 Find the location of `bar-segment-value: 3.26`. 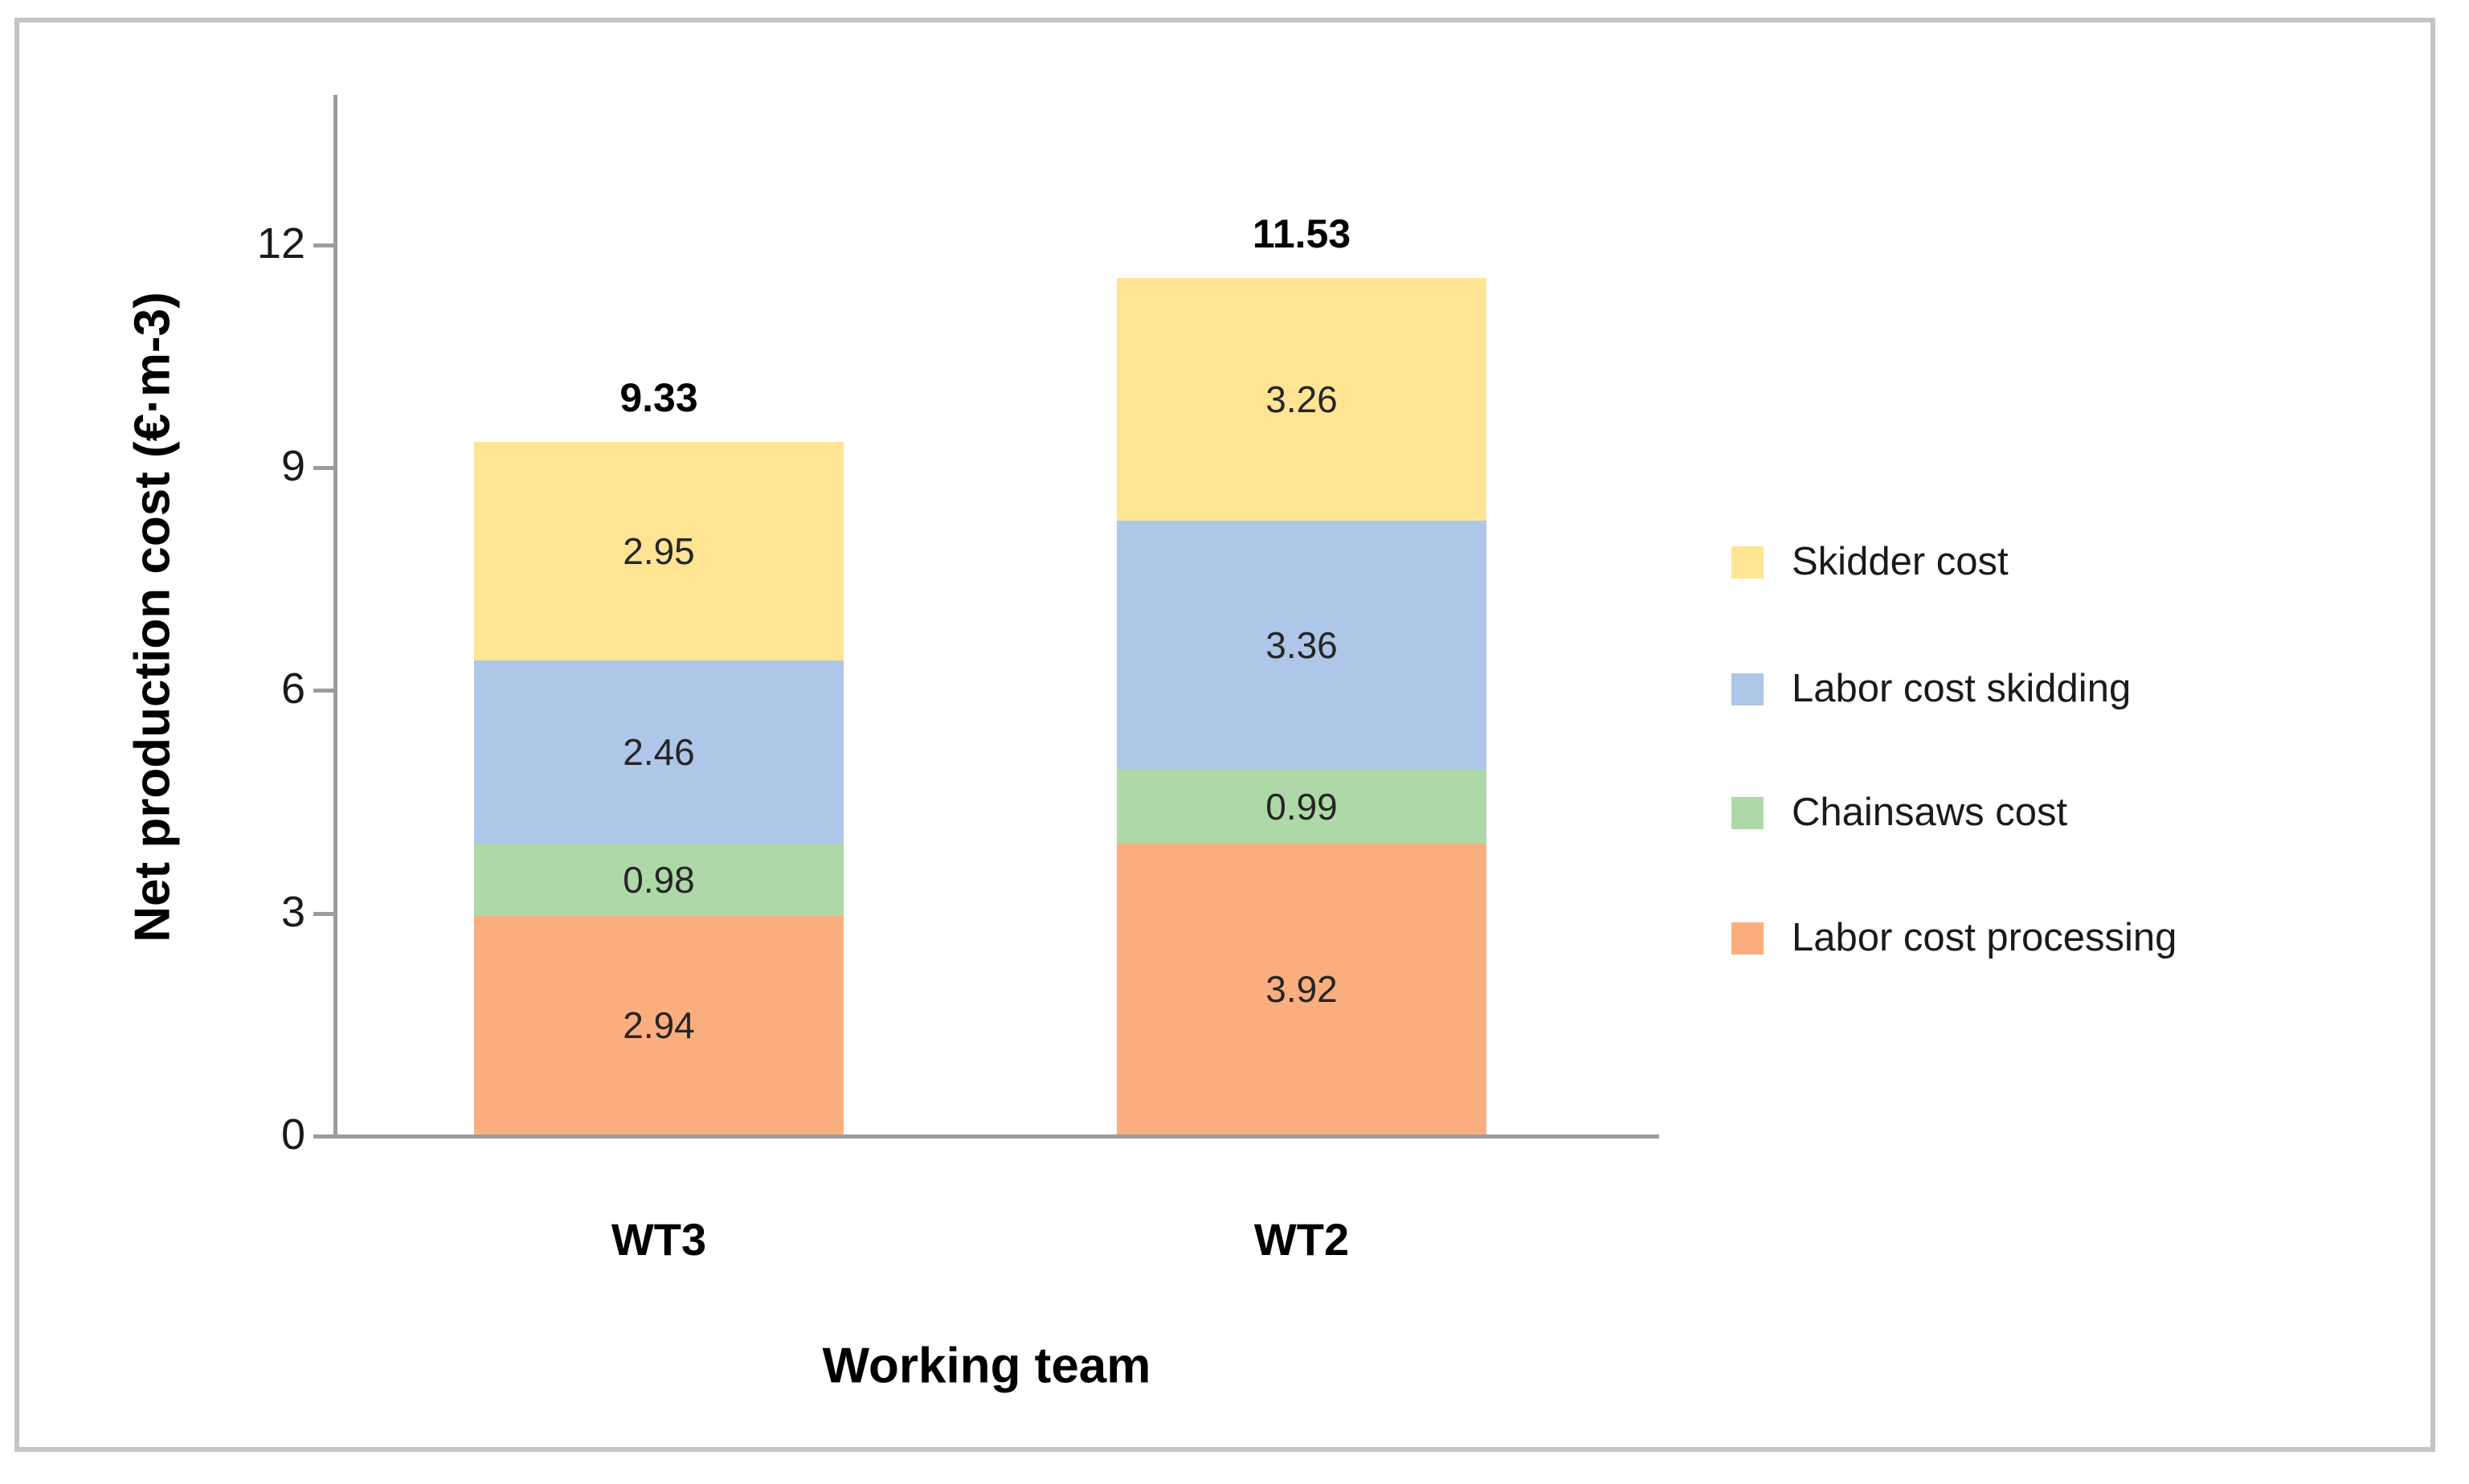

bar-segment-value: 3.26 is located at coordinates (1301, 399).